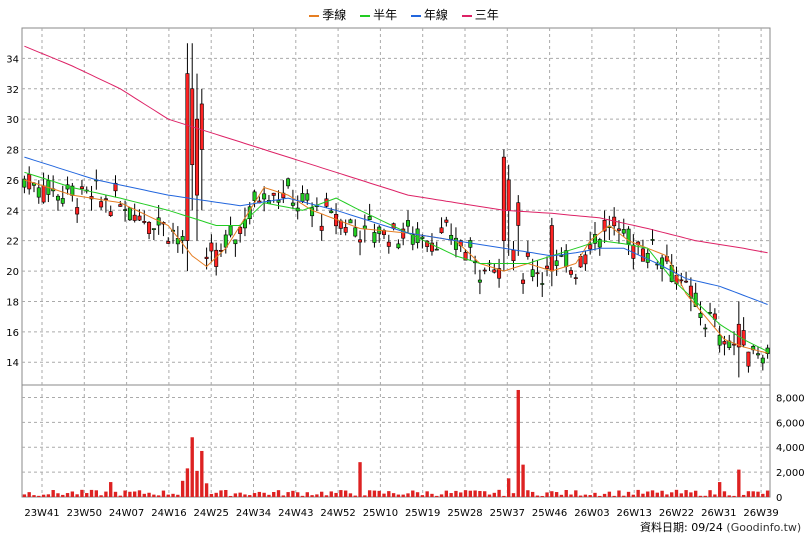  Describe the element at coordinates (380, 513) in the screenshot. I see `x-tick-label: 25W10` at that location.